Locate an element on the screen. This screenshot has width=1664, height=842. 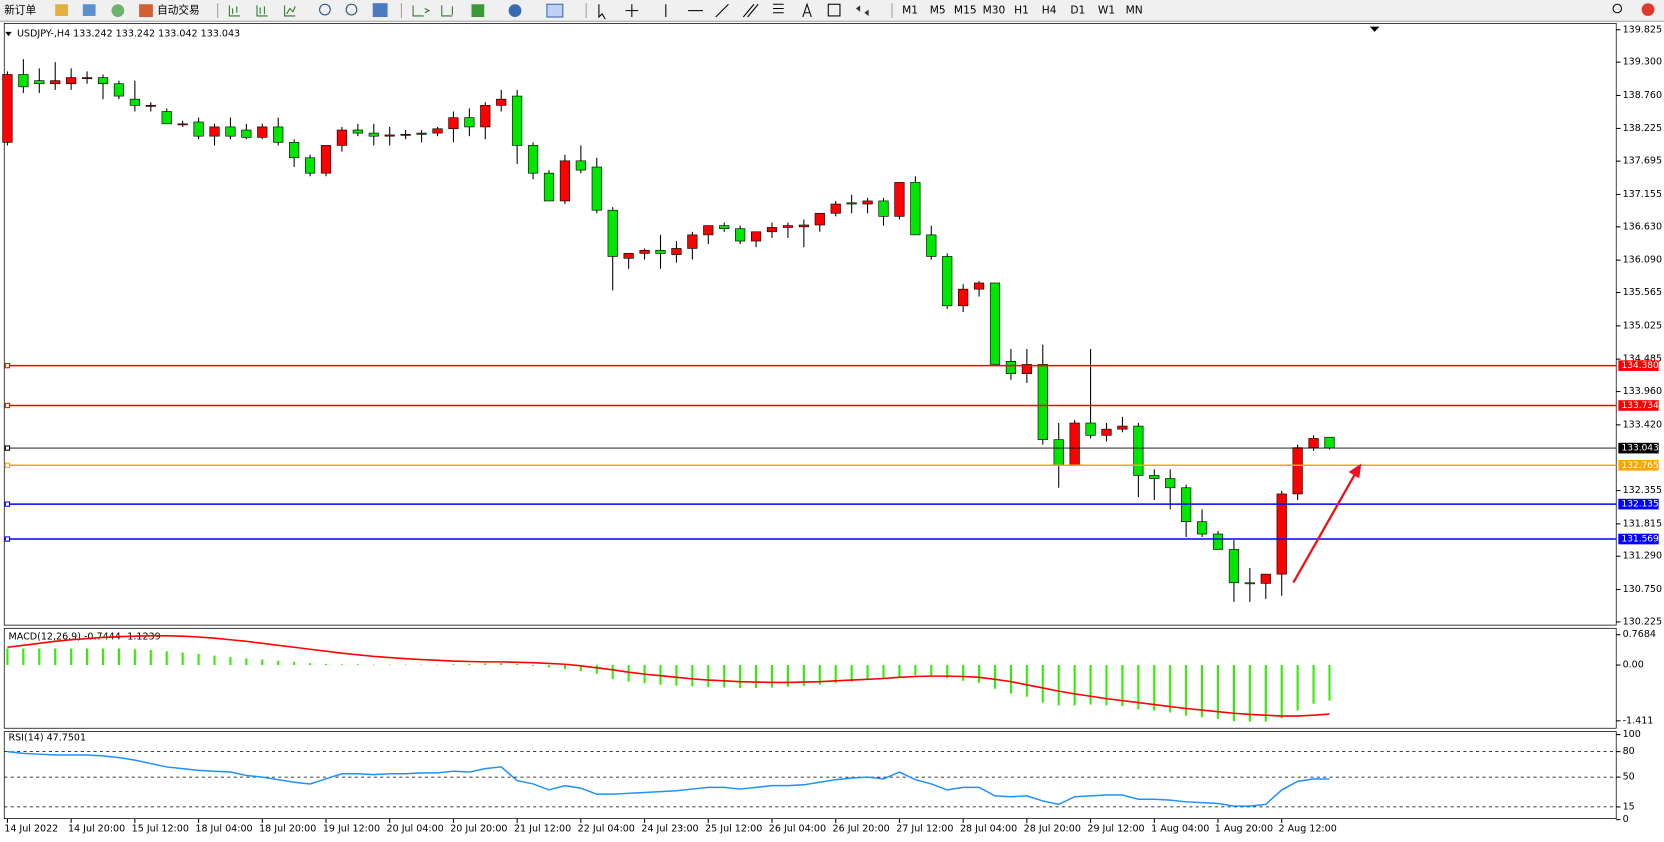
label-tool is located at coordinates (834, 10).